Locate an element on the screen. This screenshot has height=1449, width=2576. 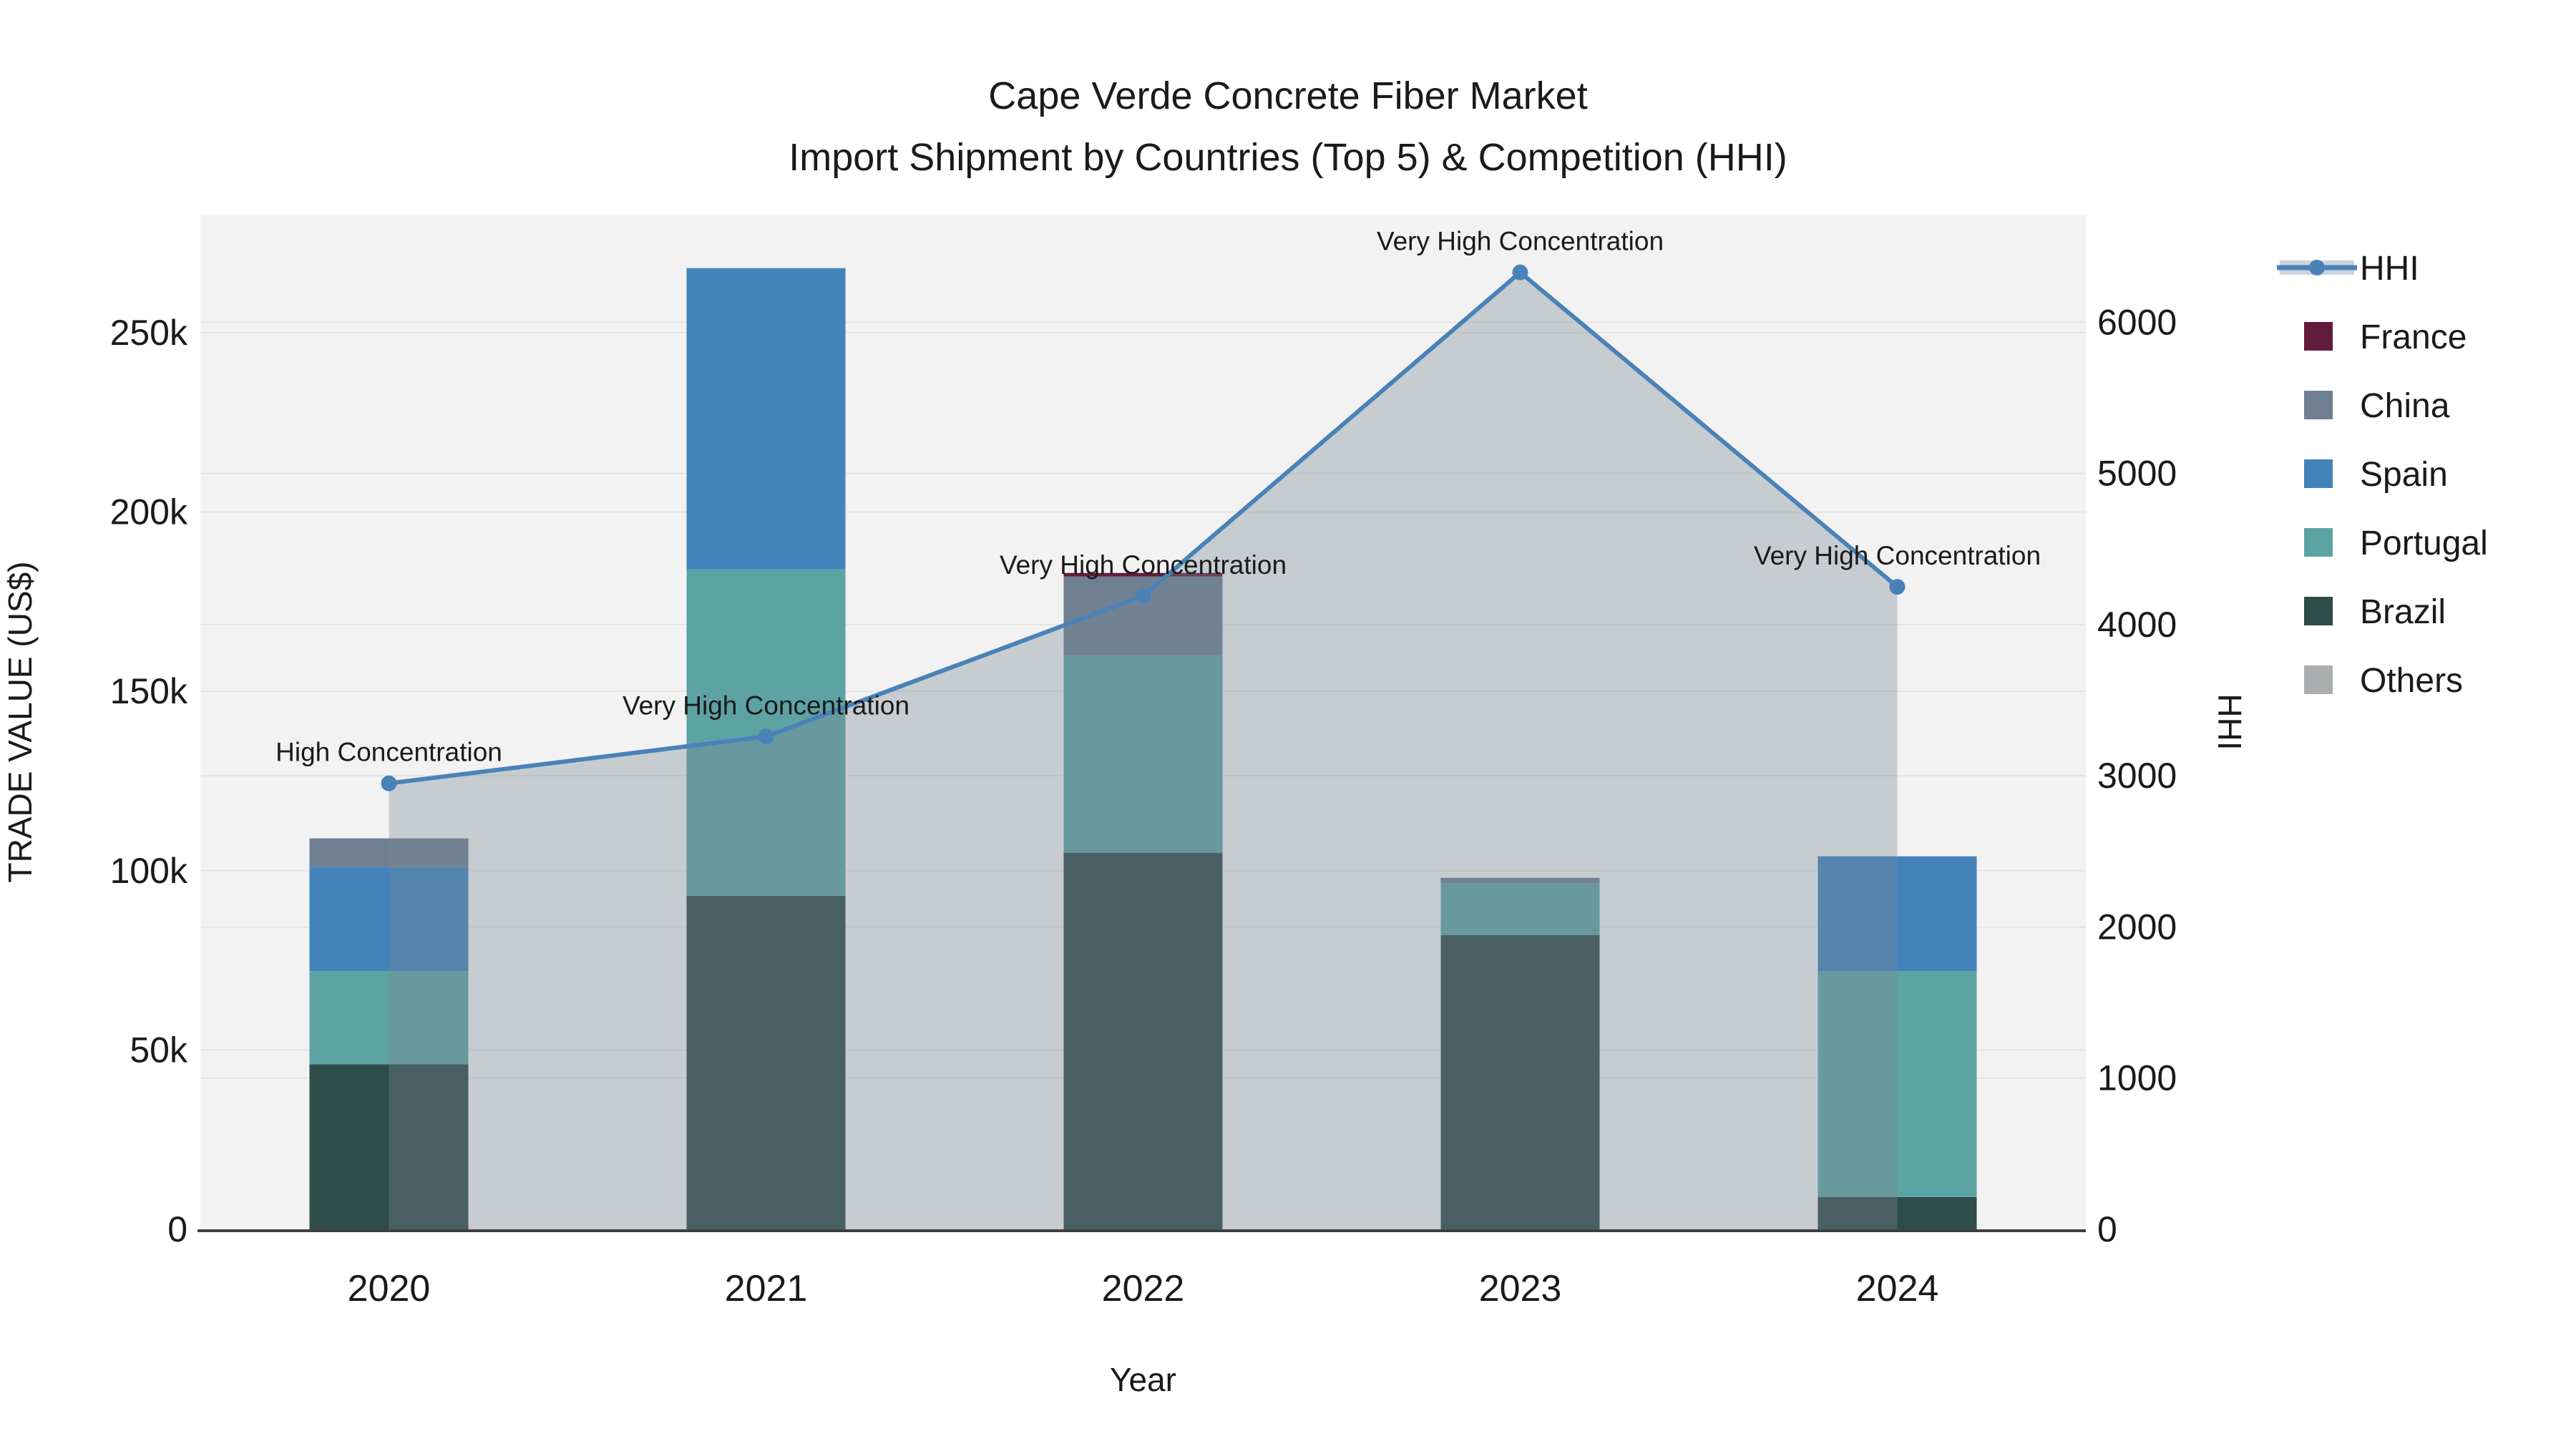
y-left-tick-label: 100k is located at coordinates (149, 871).